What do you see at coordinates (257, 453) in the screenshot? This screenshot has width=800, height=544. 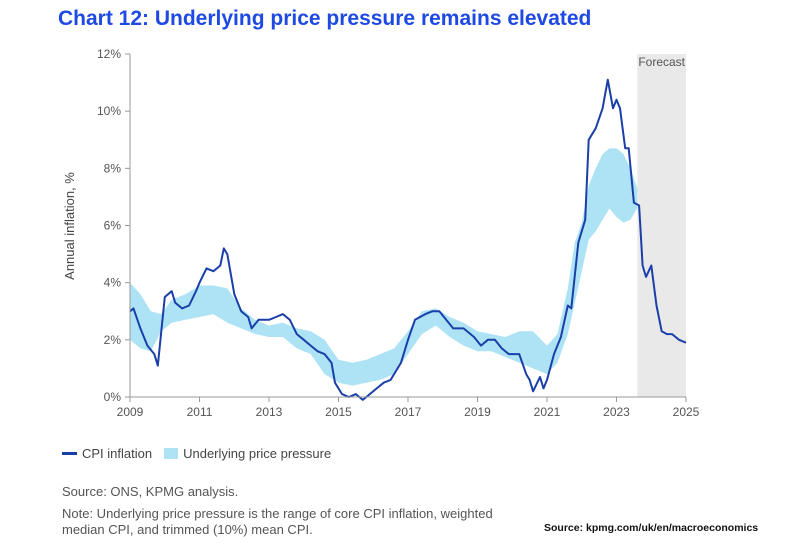 I see `legend-label-band: Underlying price pressure` at bounding box center [257, 453].